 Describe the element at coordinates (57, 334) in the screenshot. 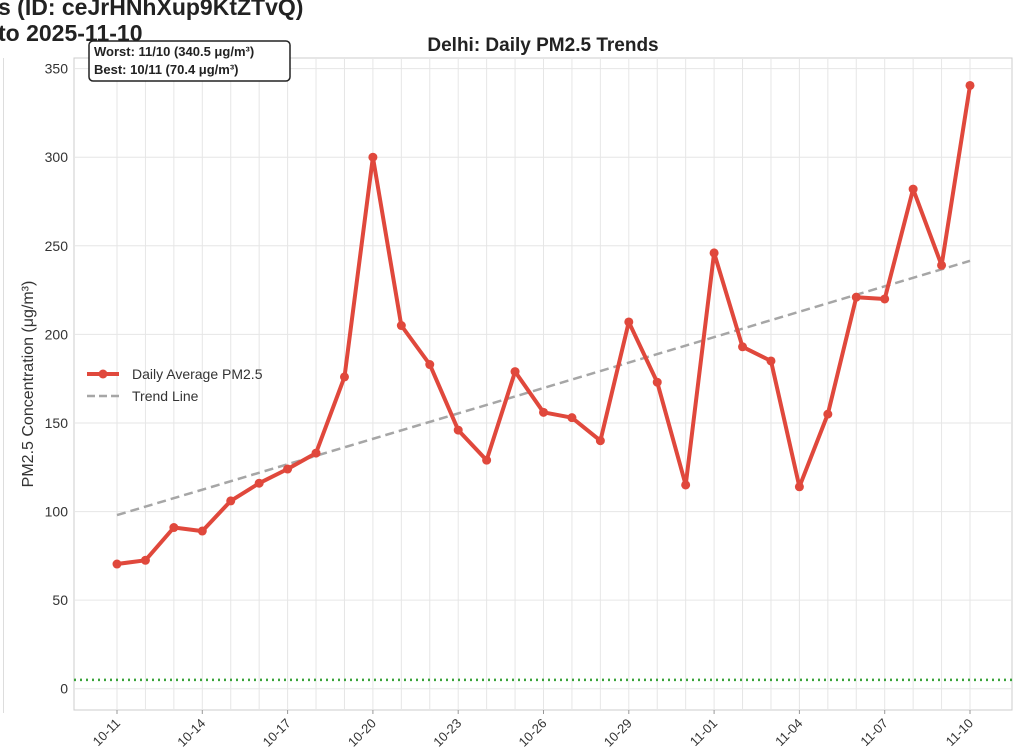

I see `y-tick-label-200: 200` at that location.